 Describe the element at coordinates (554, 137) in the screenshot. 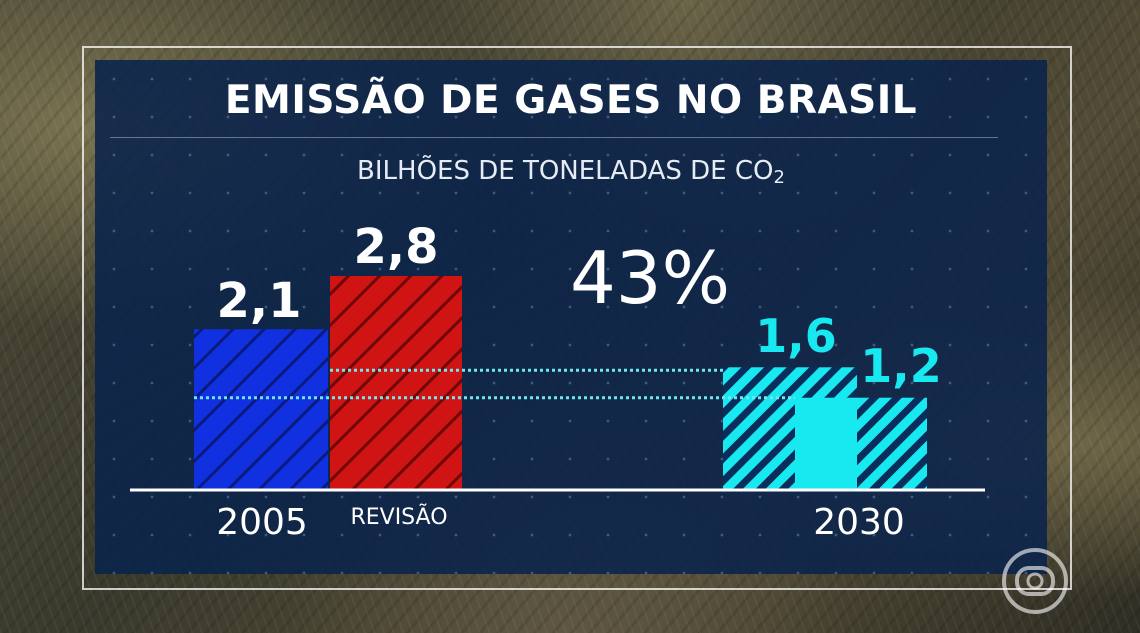

I see `title-divider` at that location.